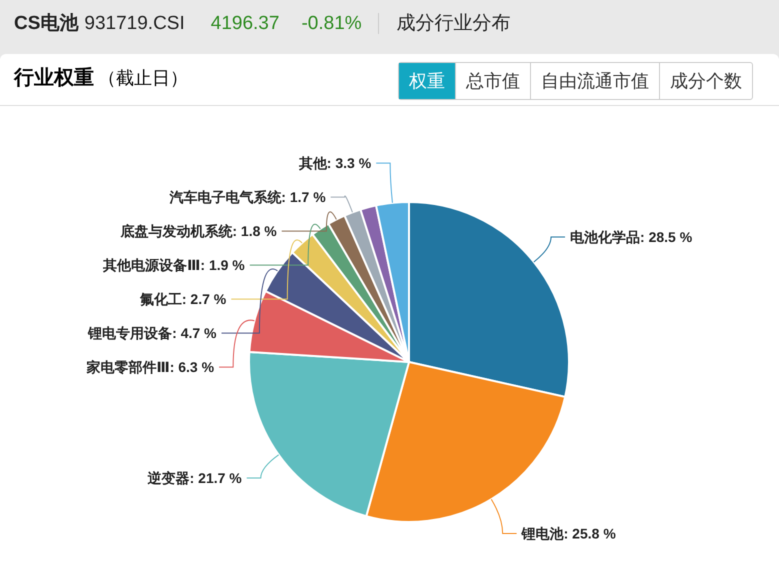 Image resolution: width=779 pixels, height=569 pixels. Describe the element at coordinates (303, 197) in the screenshot. I see `data-label: : 1.7 %` at that location.